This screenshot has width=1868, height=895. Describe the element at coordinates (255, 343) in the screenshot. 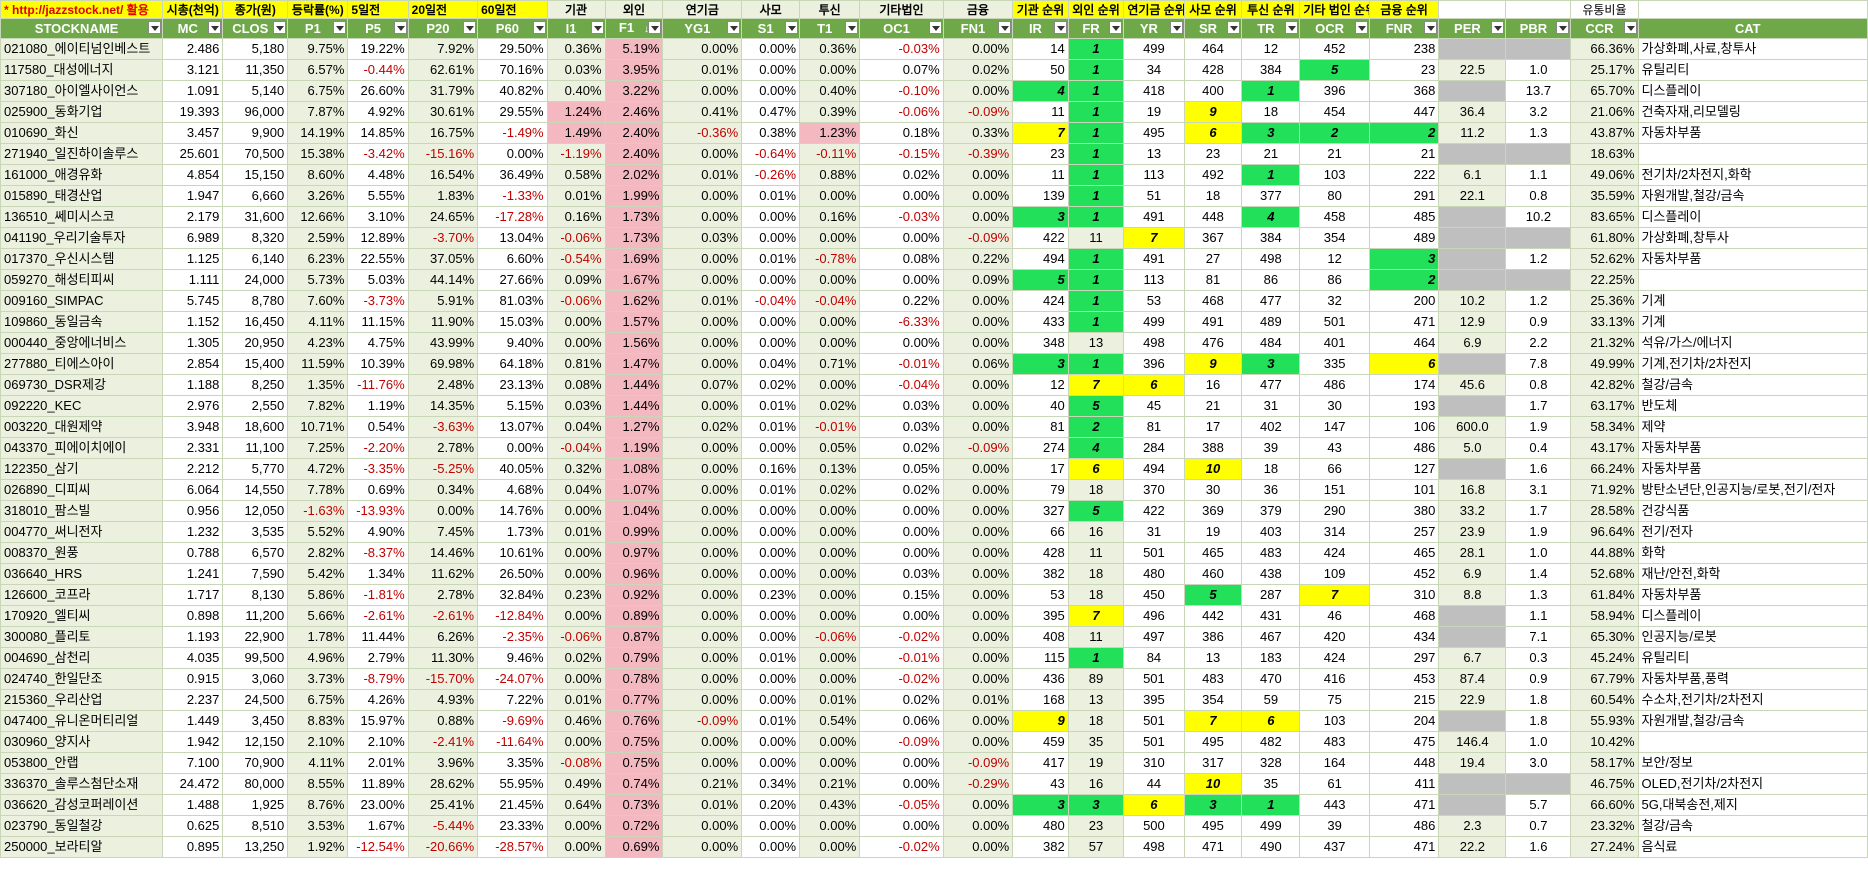

I see `cell-clos: 20,950` at that location.